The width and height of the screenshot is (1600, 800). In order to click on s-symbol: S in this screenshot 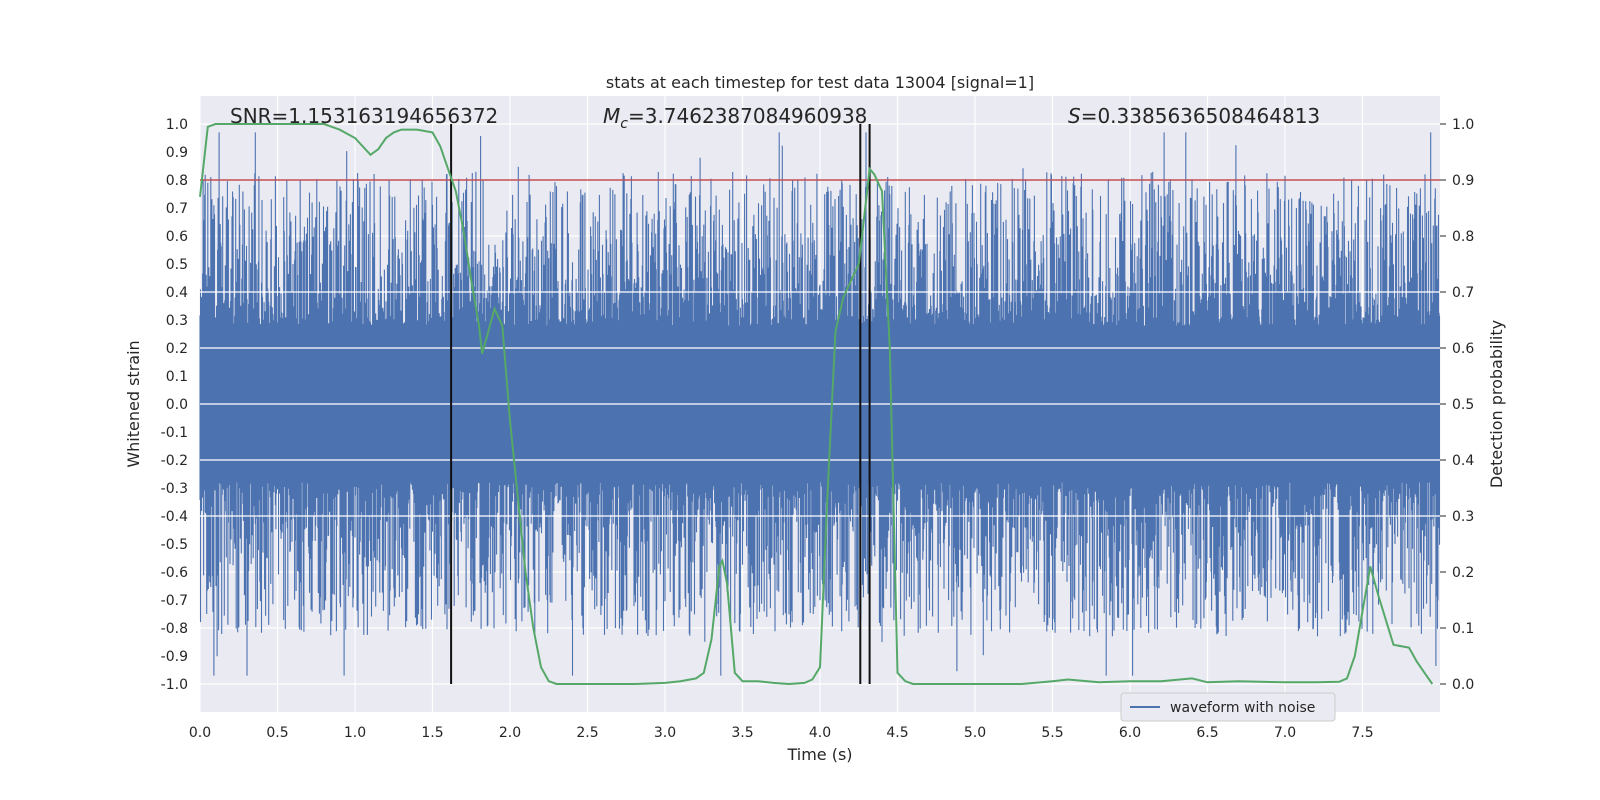, I will do `click(1074, 116)`.